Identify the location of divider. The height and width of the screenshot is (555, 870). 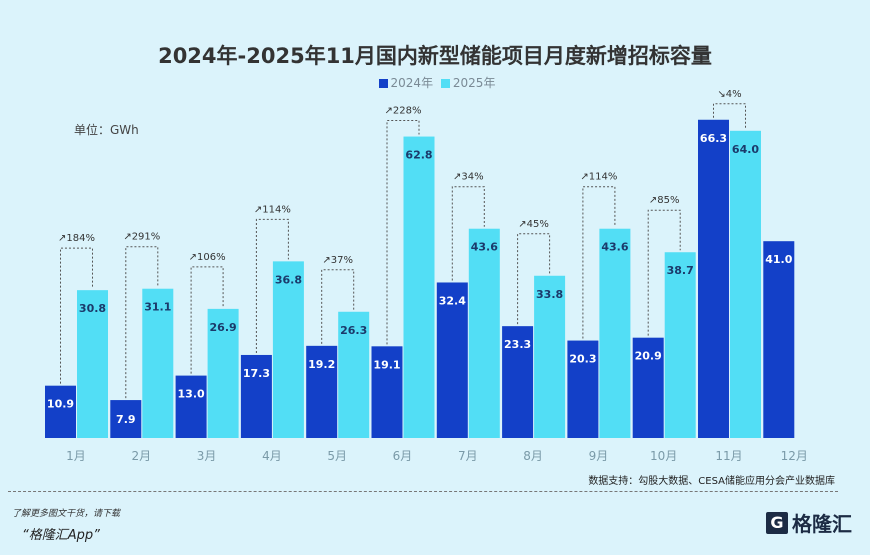
(423, 491).